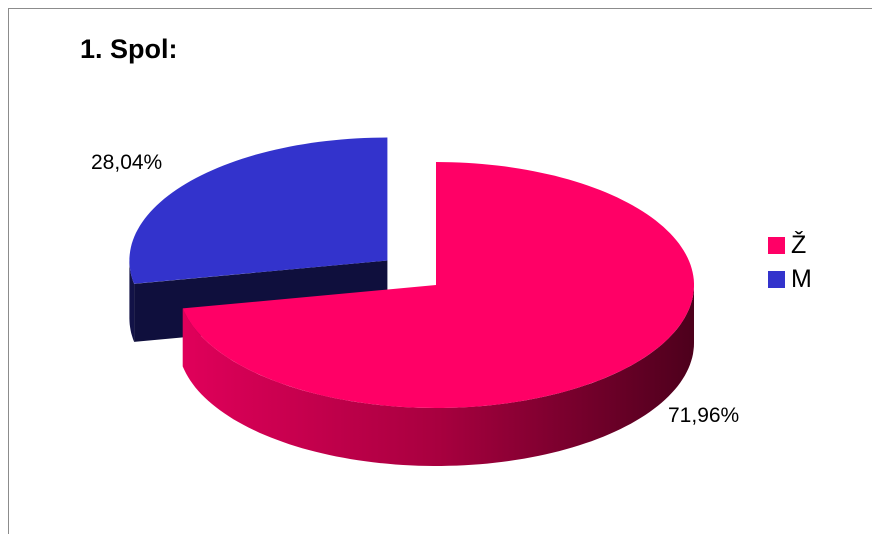 This screenshot has width=872, height=534. Describe the element at coordinates (704, 415) in the screenshot. I see `data-label-z: 71,96%` at that location.